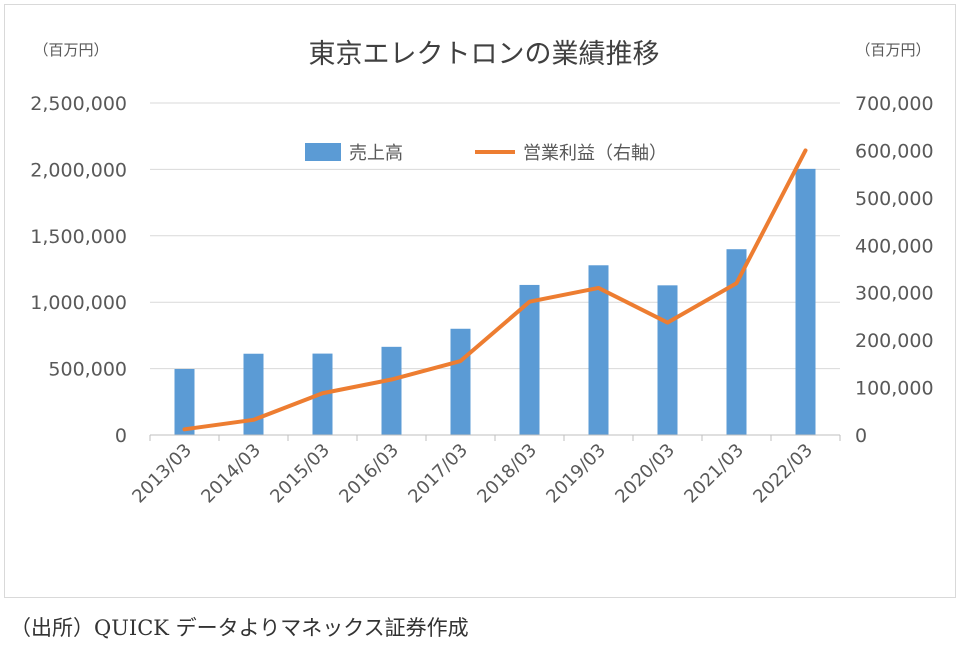 This screenshot has width=960, height=649. Describe the element at coordinates (239, 628) in the screenshot. I see `source-note: （出所）QUICK データよりマネックス証券作成` at that location.